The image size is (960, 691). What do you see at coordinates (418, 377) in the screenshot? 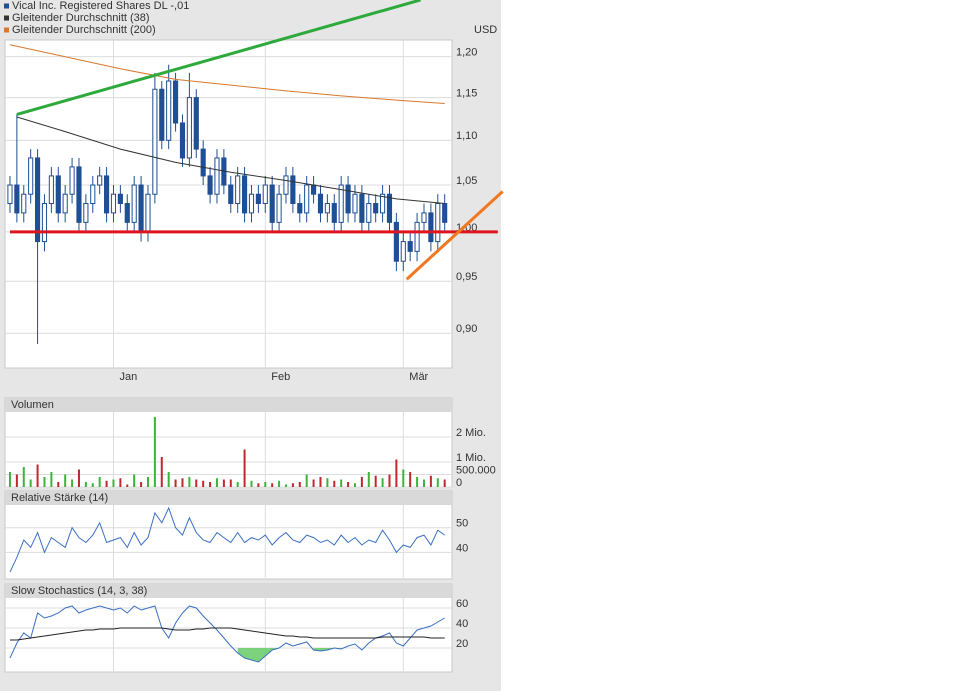
I see `x-tick-label: Mär` at bounding box center [418, 377].